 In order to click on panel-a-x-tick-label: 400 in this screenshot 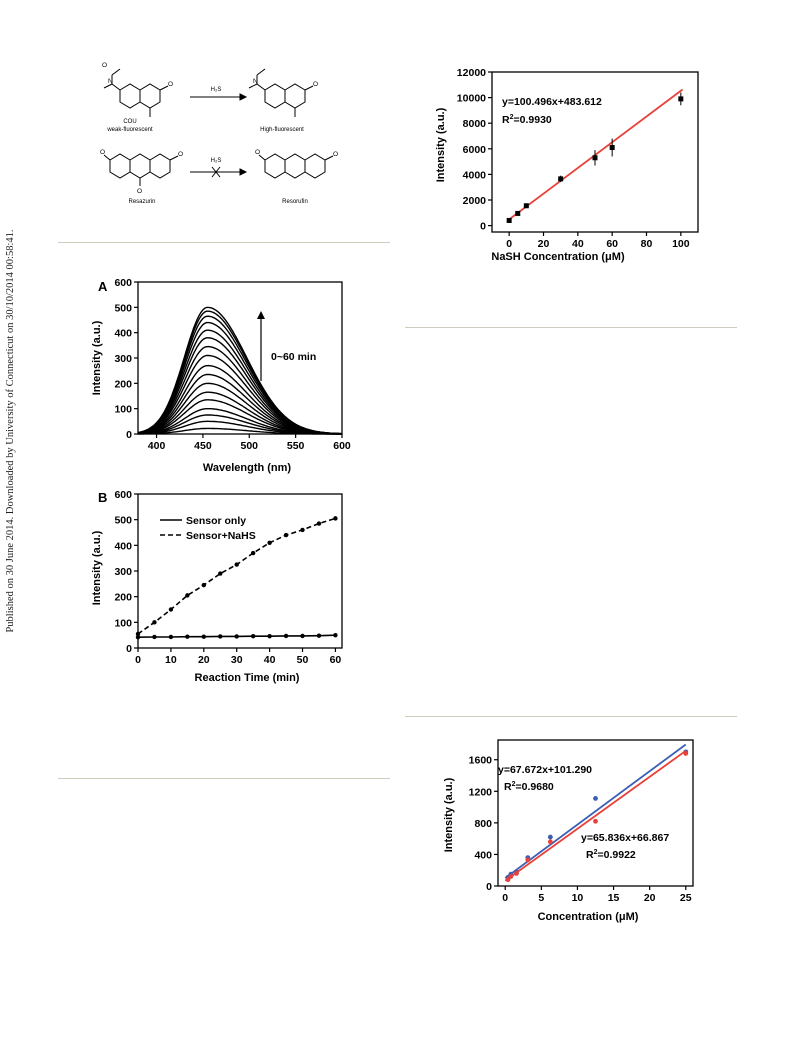, I will do `click(157, 446)`.